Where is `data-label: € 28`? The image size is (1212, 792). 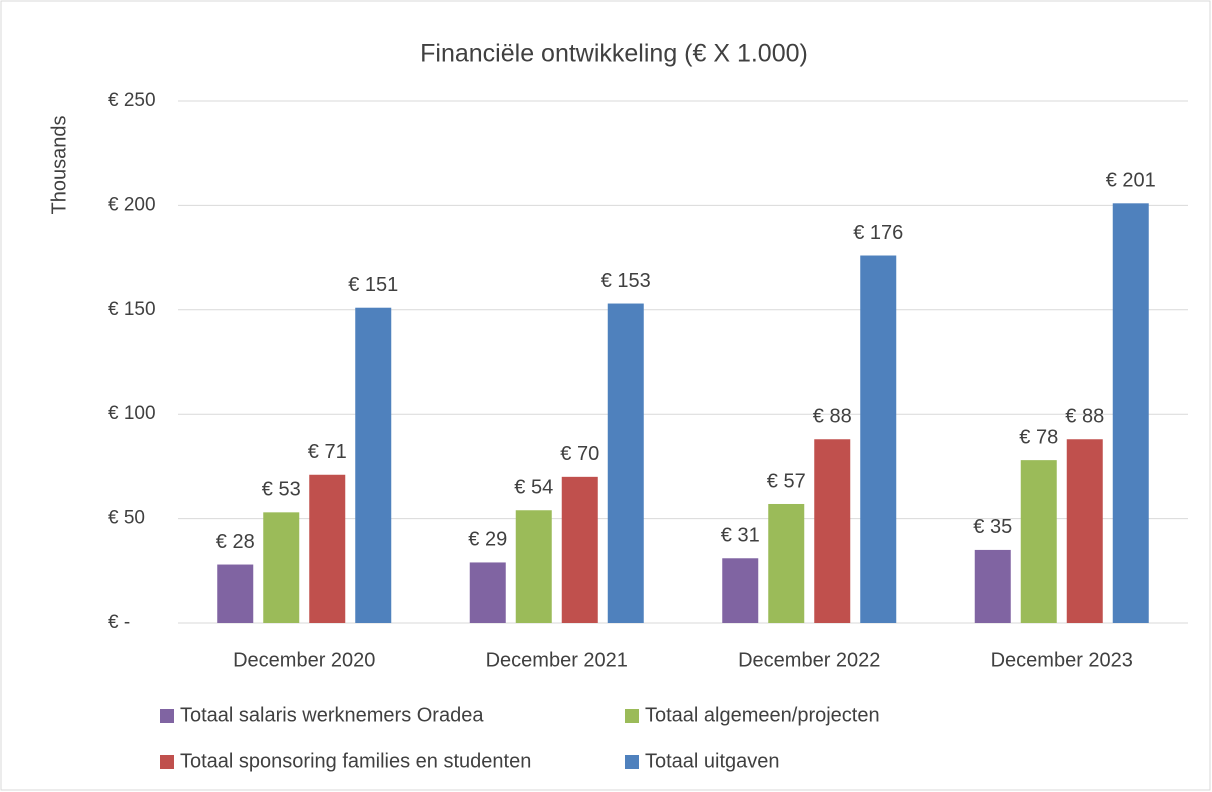 data-label: € 28 is located at coordinates (235, 542).